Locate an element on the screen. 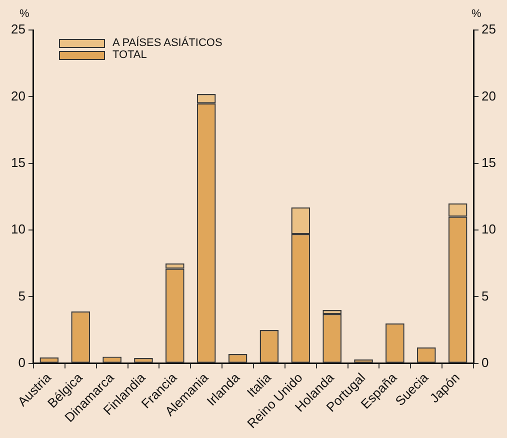 The image size is (507, 438). y-tick-label: 20 is located at coordinates (18, 96).